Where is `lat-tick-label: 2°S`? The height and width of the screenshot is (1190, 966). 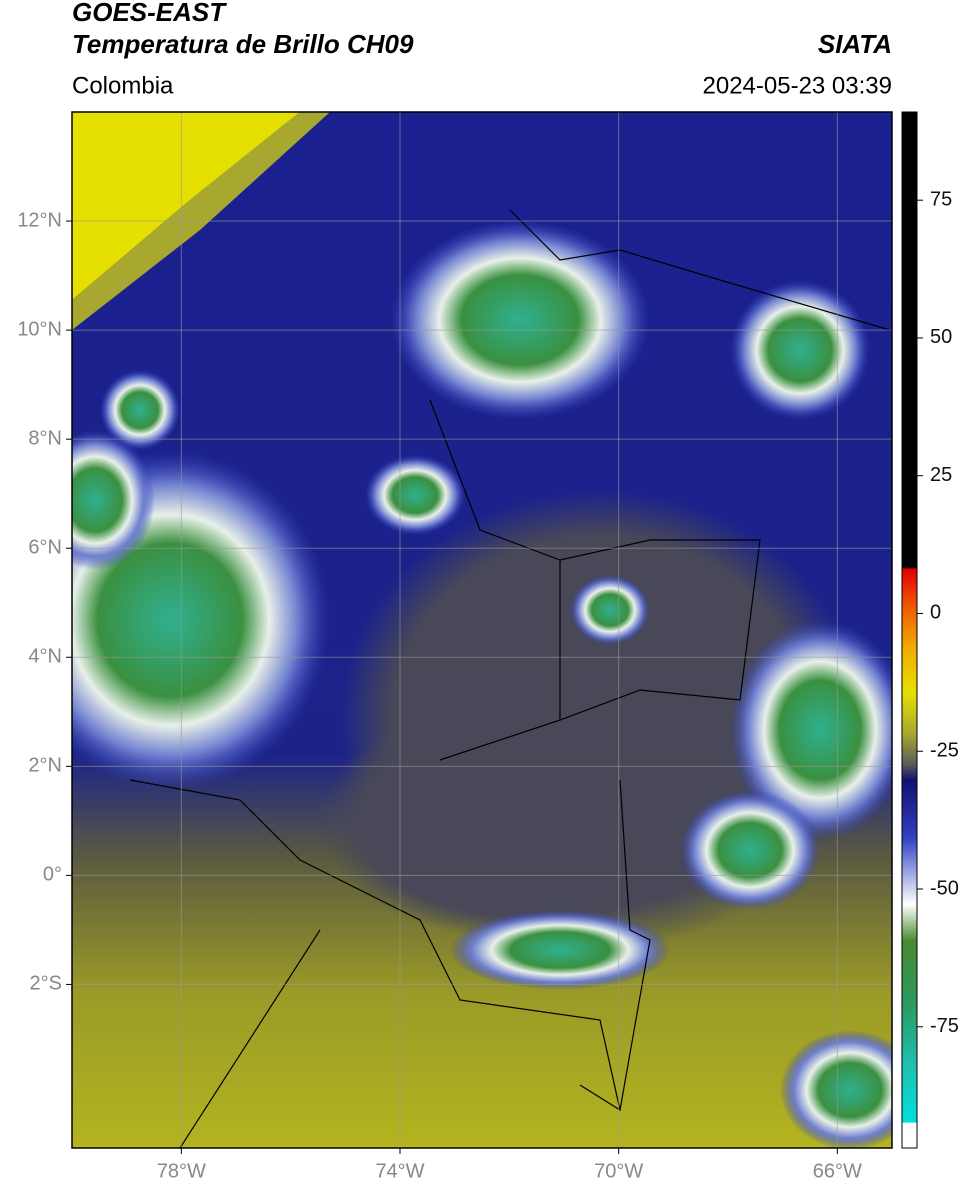
lat-tick-label: 2°S is located at coordinates (46, 984).